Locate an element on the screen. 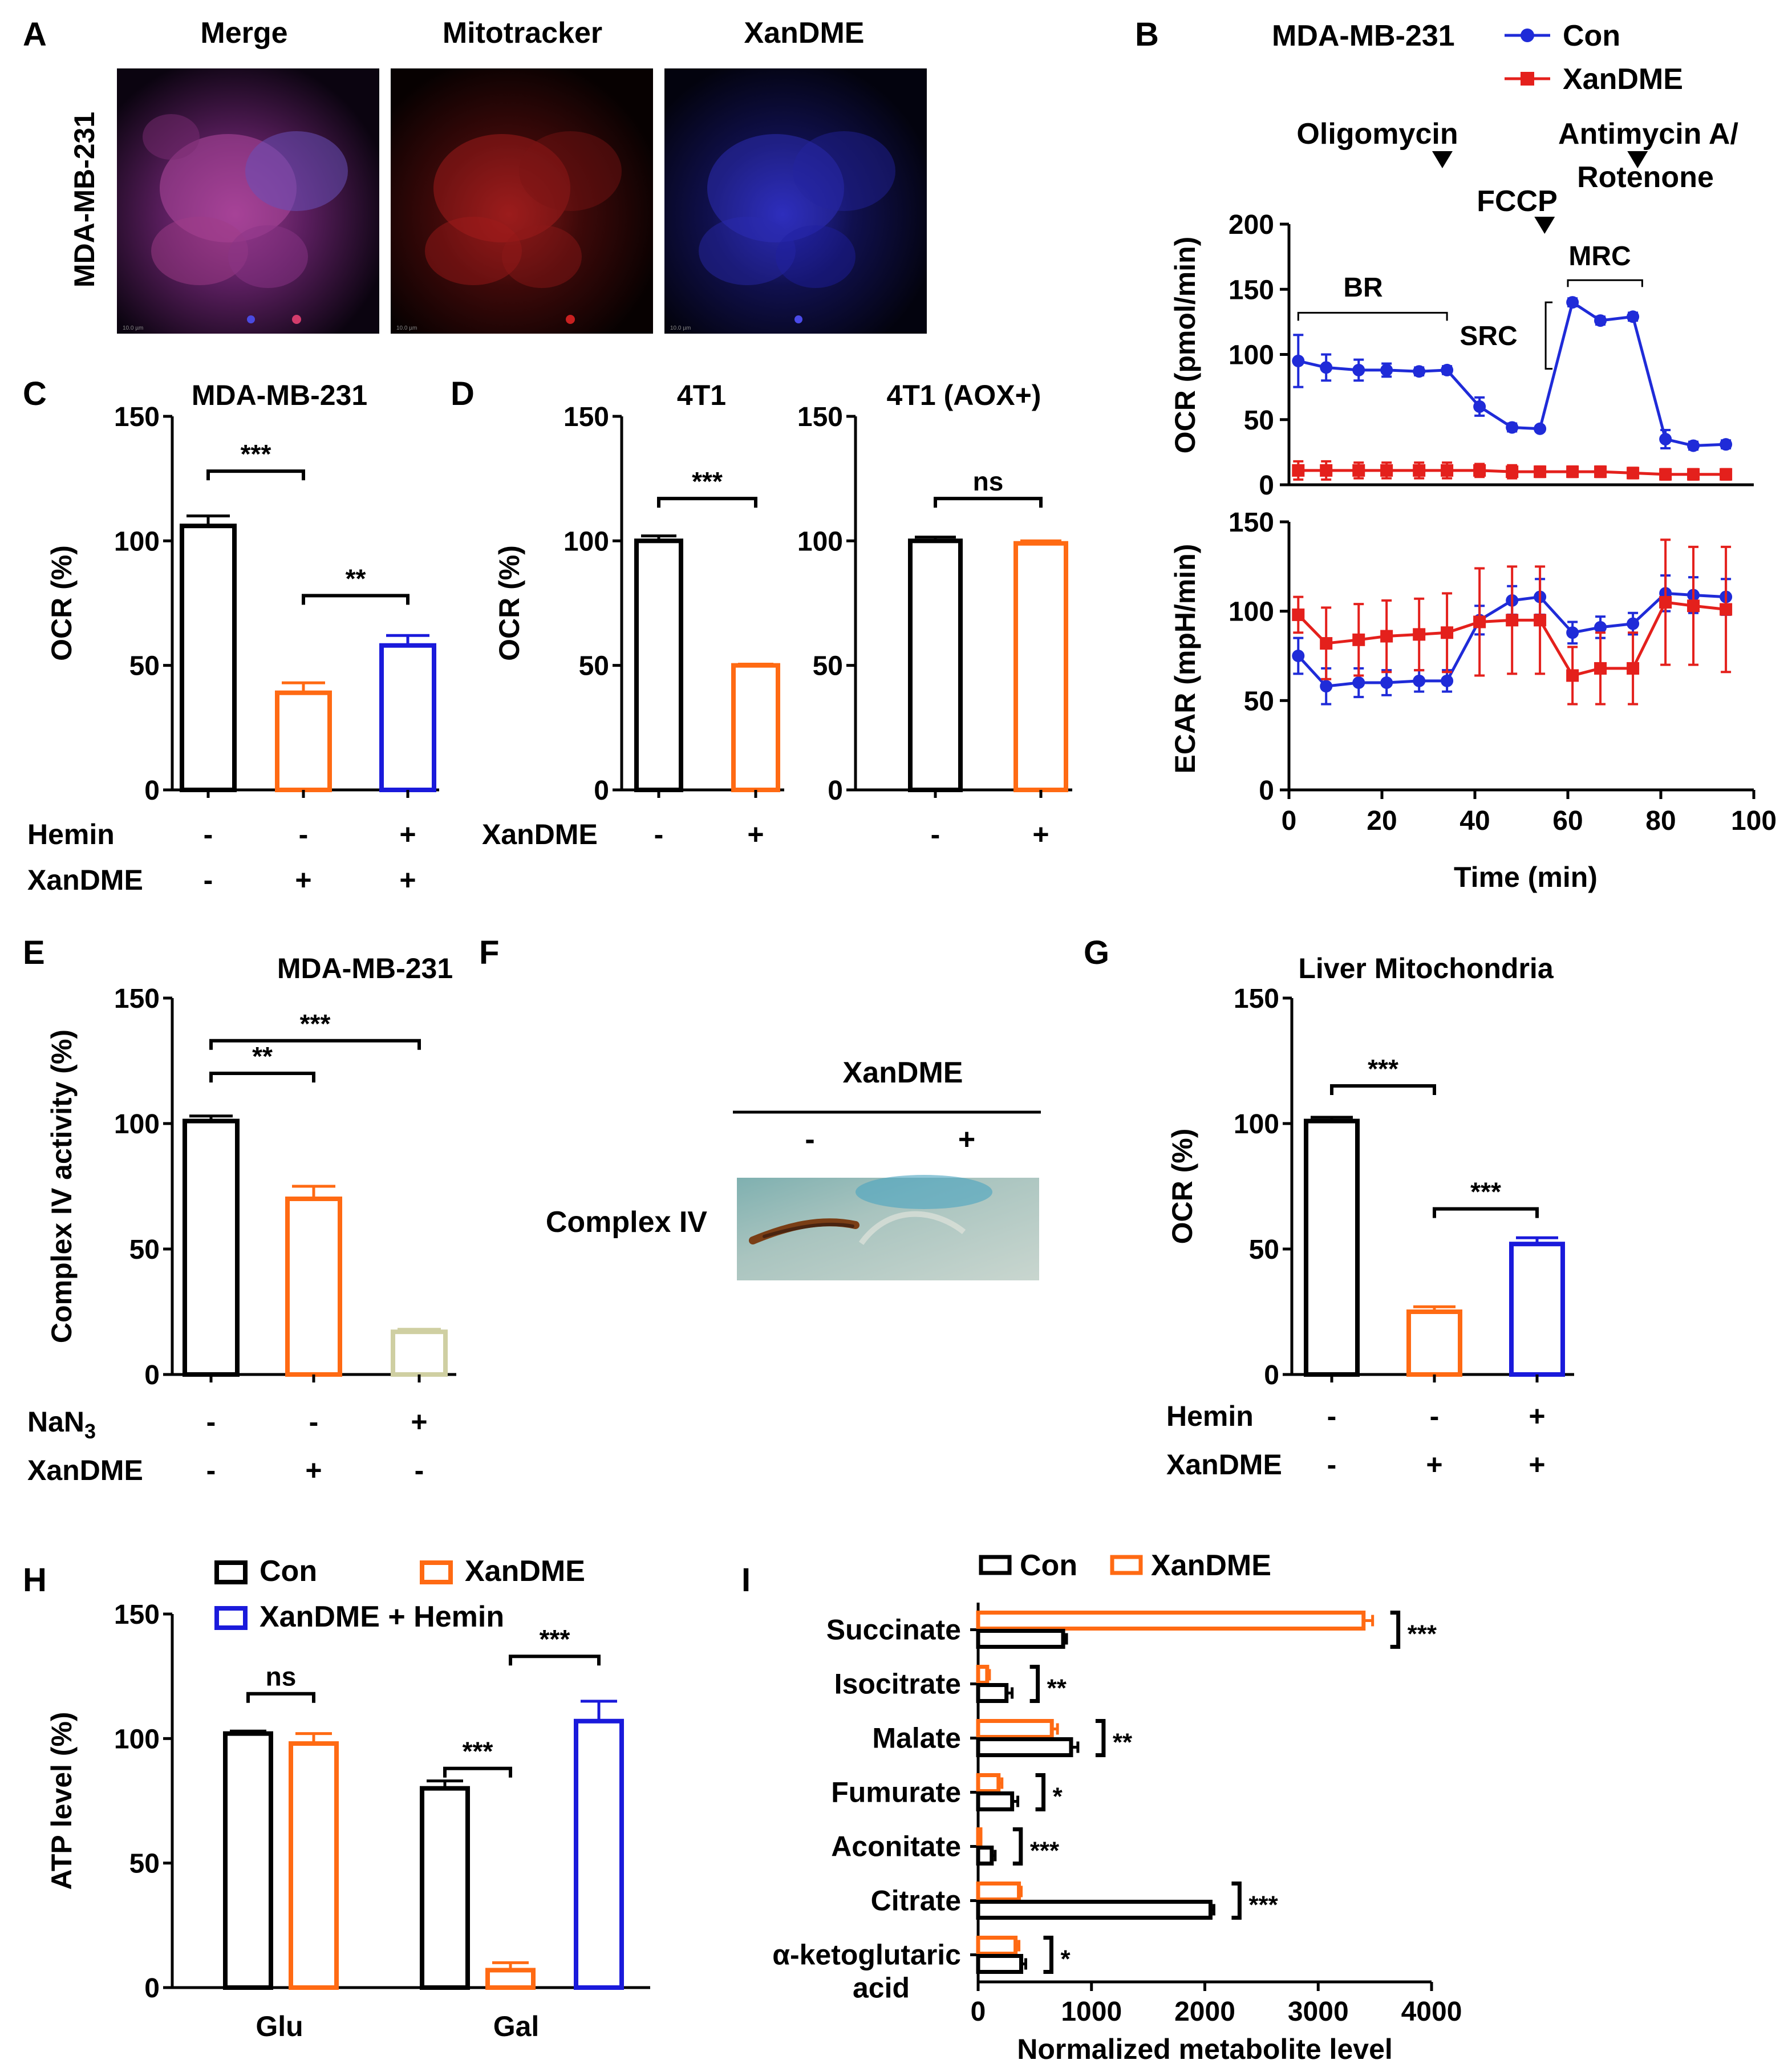 The image size is (1792, 2072). br-bracket is located at coordinates (1372, 316).